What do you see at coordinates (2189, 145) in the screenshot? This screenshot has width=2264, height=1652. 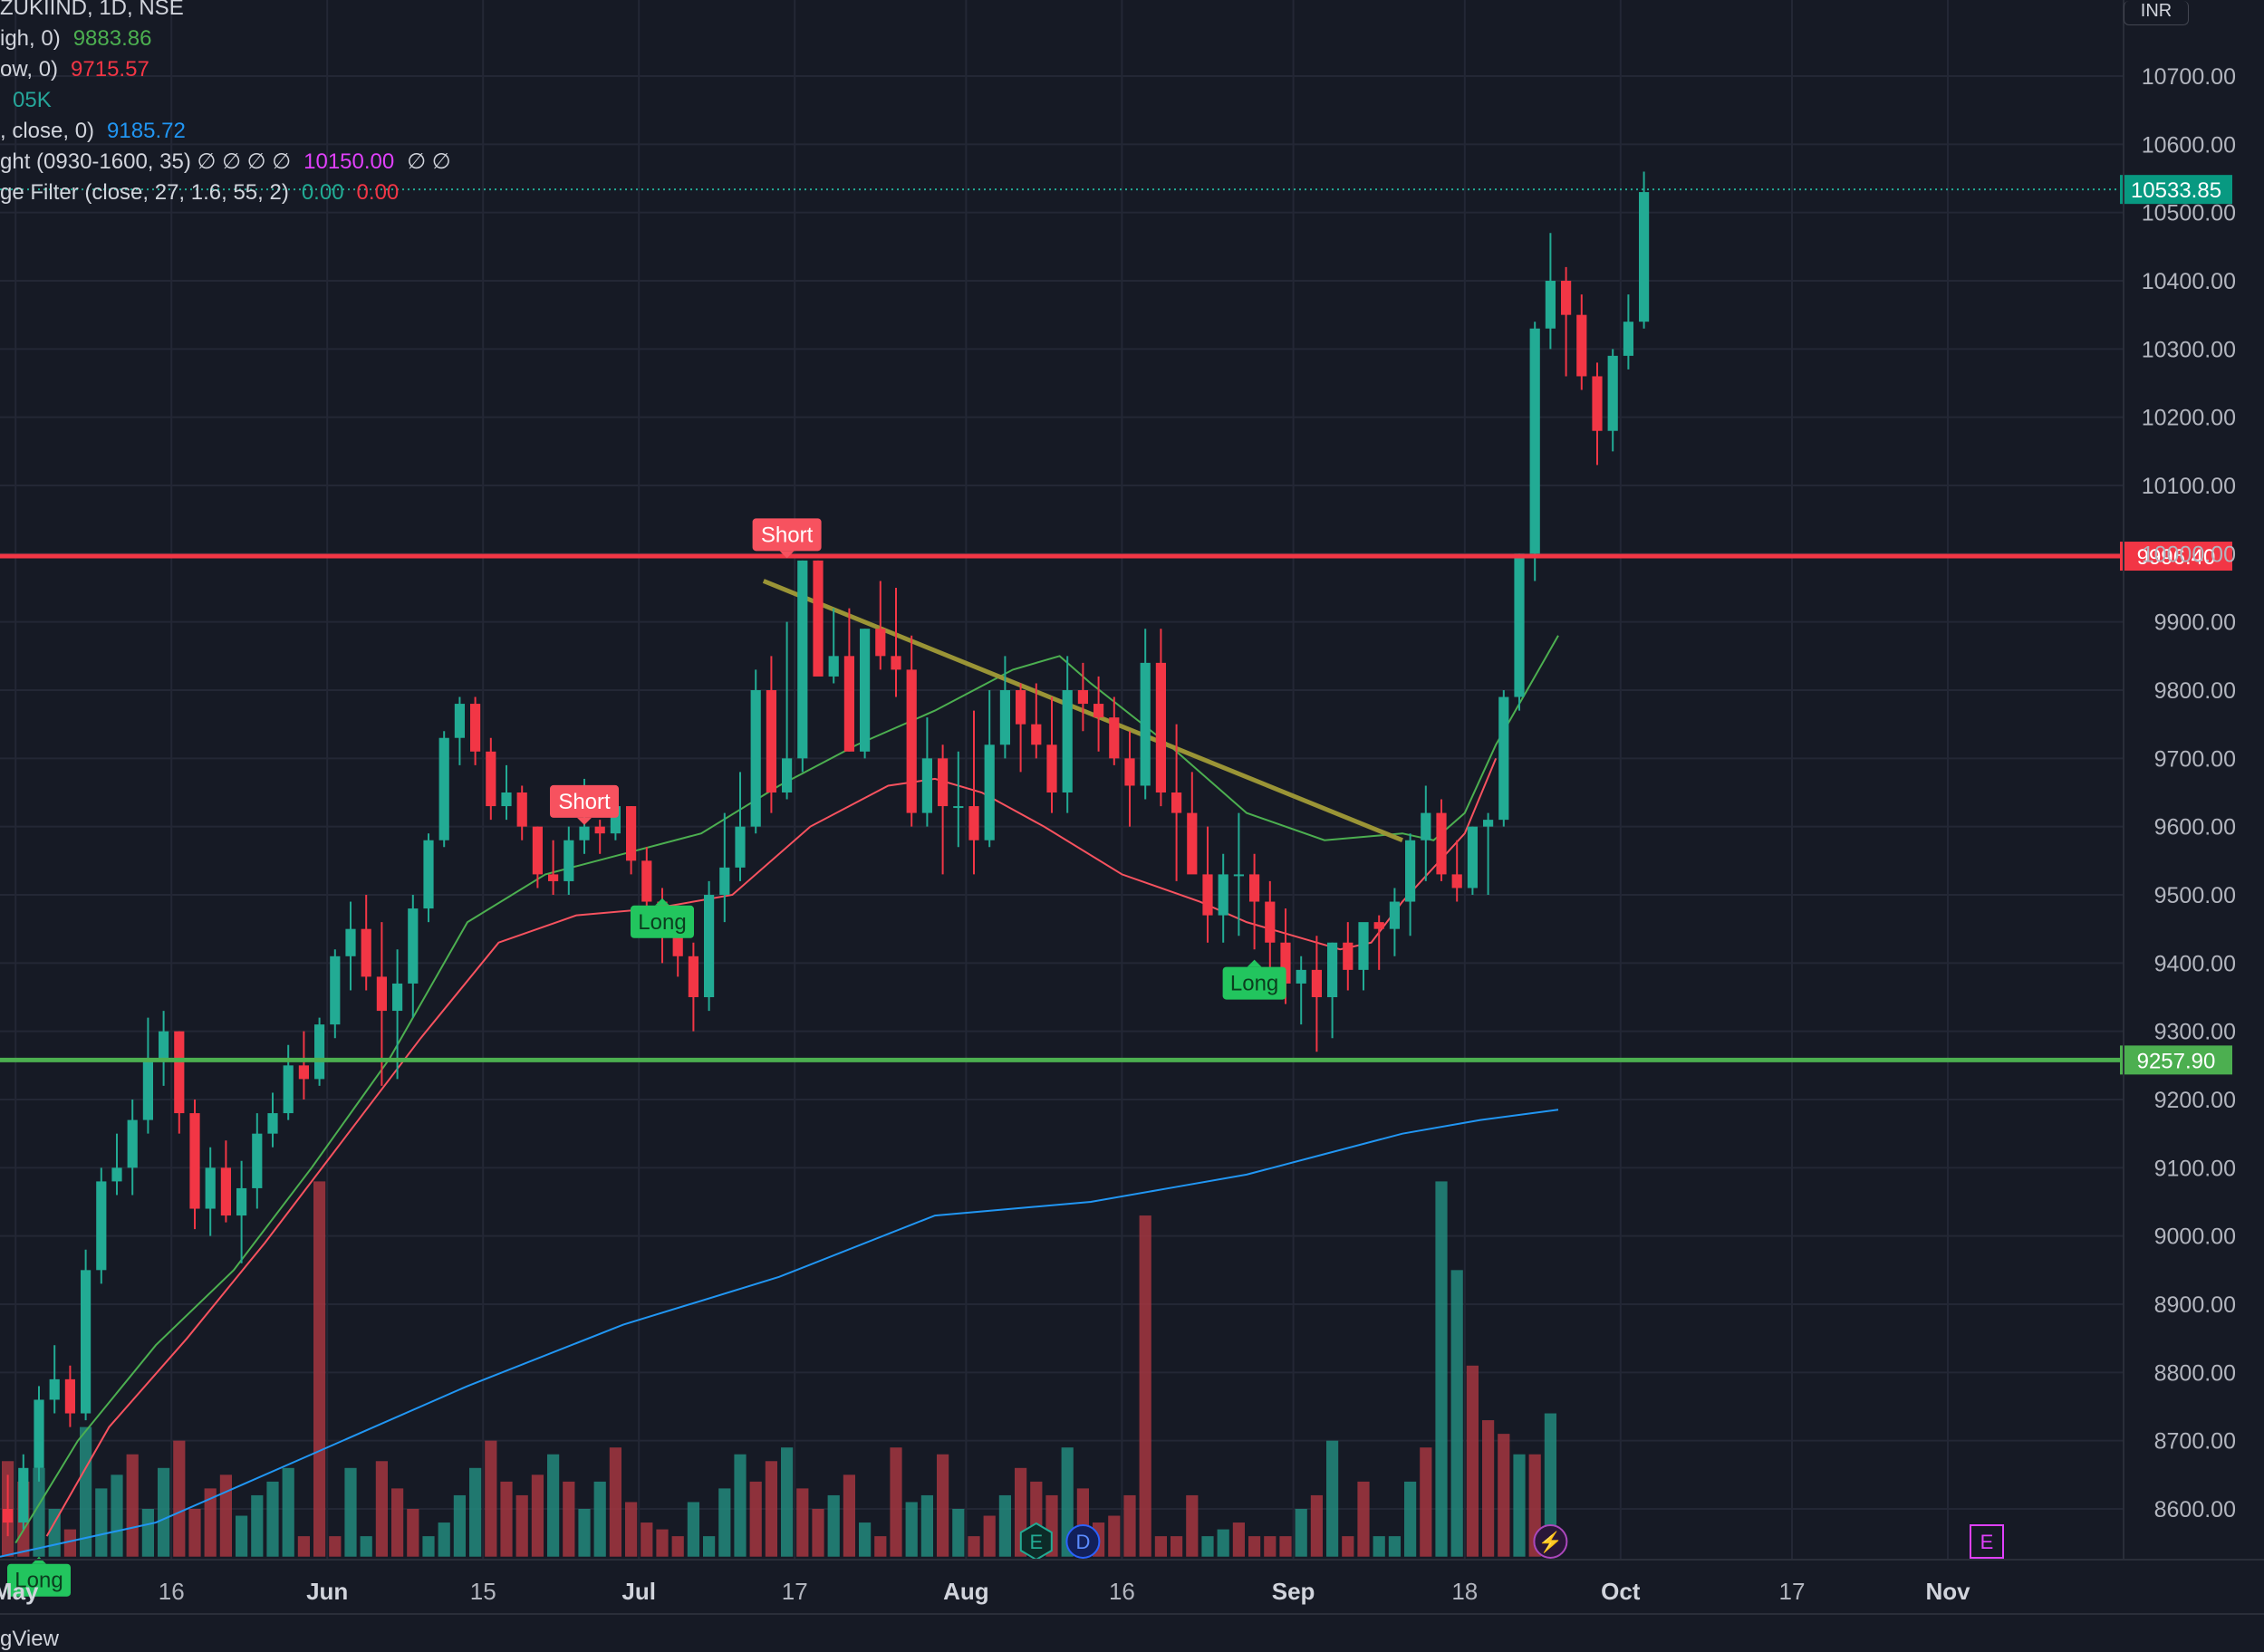 I see `y-tick-label: 10600.00` at bounding box center [2189, 145].